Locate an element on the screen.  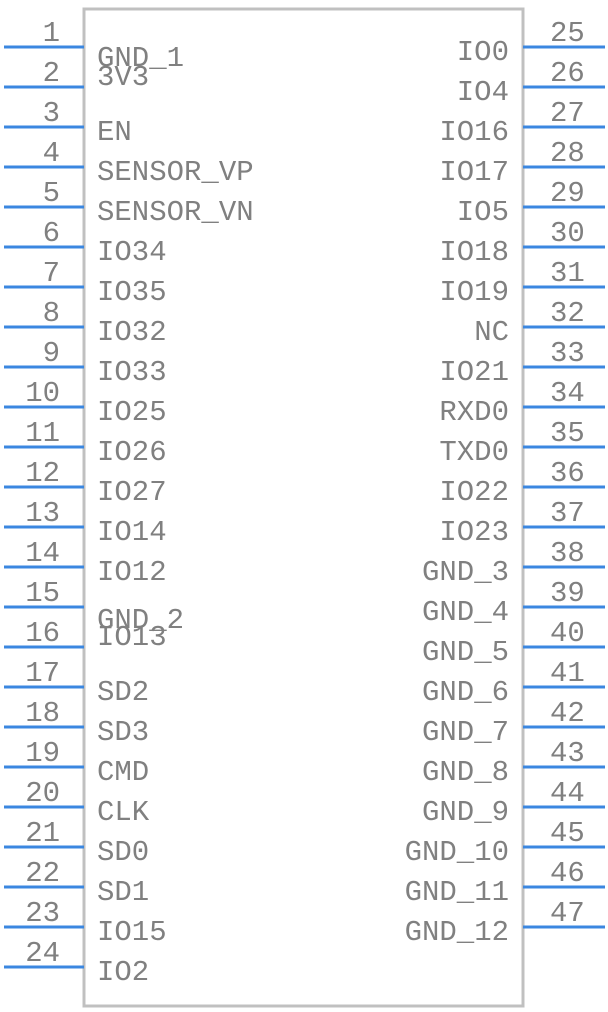
pin-name: IO12 is located at coordinates (132, 572).